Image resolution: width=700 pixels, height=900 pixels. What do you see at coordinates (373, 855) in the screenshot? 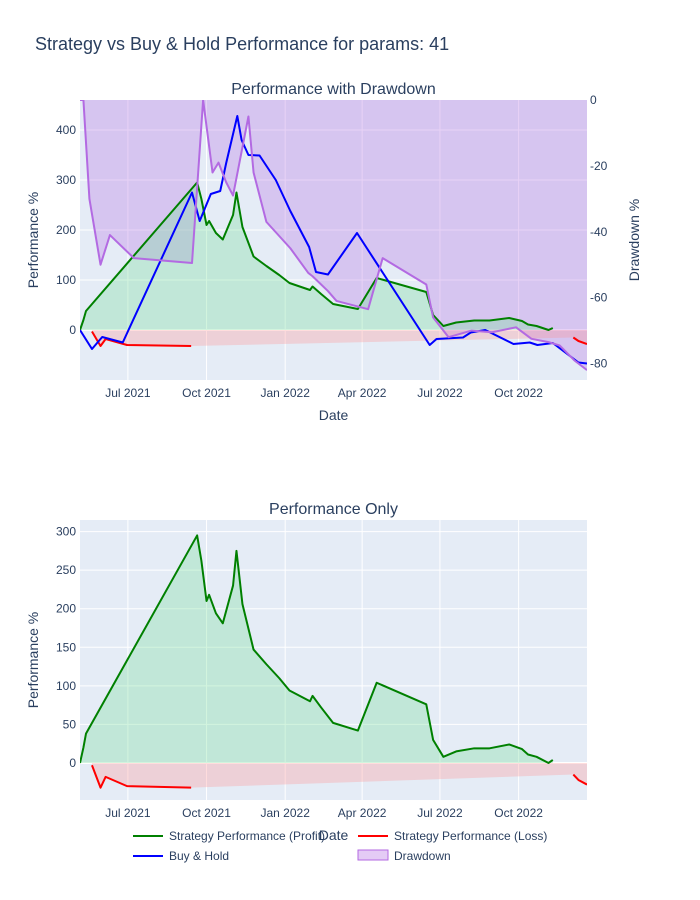
I see `legend-swatch` at bounding box center [373, 855].